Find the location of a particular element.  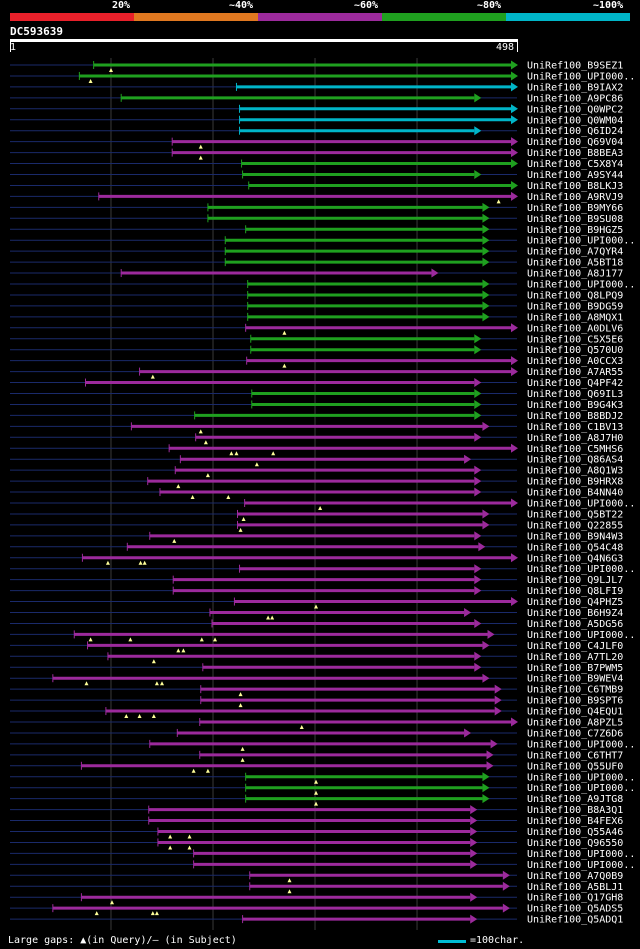

hit-label: UniRef100_A8PZL5 is located at coordinates (575, 723).